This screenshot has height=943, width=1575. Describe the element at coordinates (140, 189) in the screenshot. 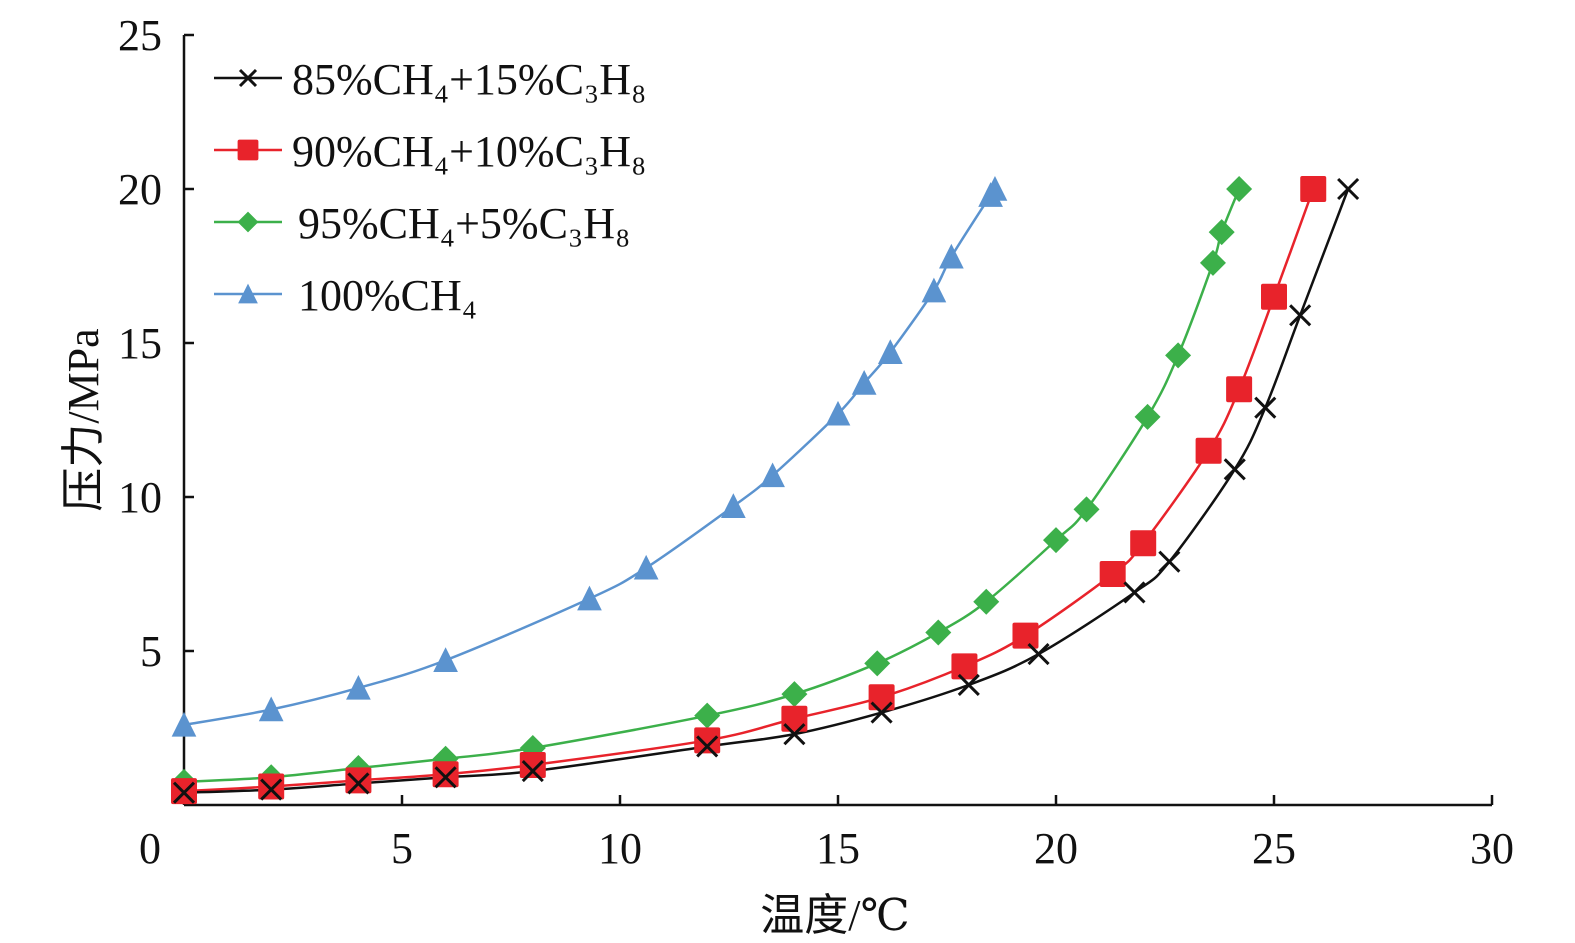

I see `y-tick-label: 20` at that location.